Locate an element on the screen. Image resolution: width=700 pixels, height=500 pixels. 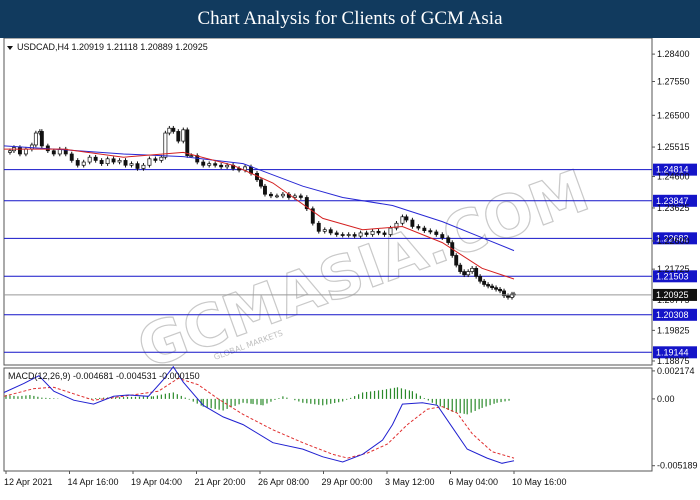
chart-title-banner: Chart Analysis for Clients of GCM Asia is located at coordinates (350, 19).